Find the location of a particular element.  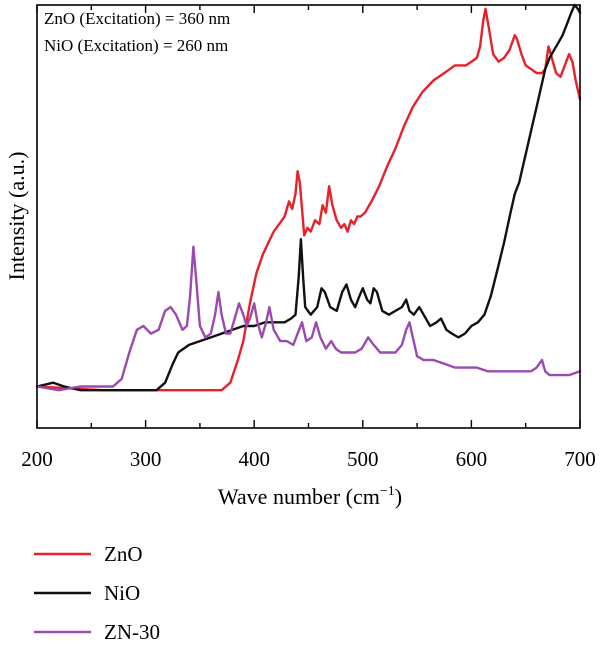

annotation-nio-excitation: NiO (Excitation) = 260 nm is located at coordinates (136, 45).